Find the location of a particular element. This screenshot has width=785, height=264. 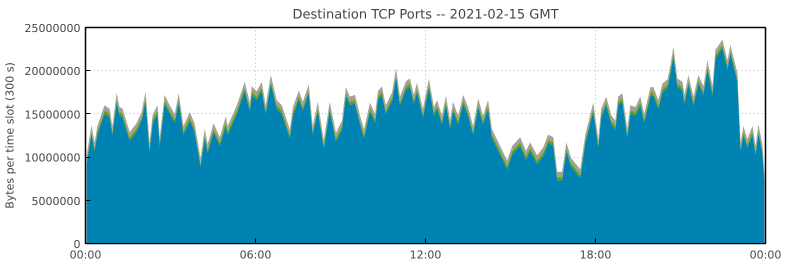

y-axis-title: Bytes per time slot (300 s) is located at coordinates (10, 135).